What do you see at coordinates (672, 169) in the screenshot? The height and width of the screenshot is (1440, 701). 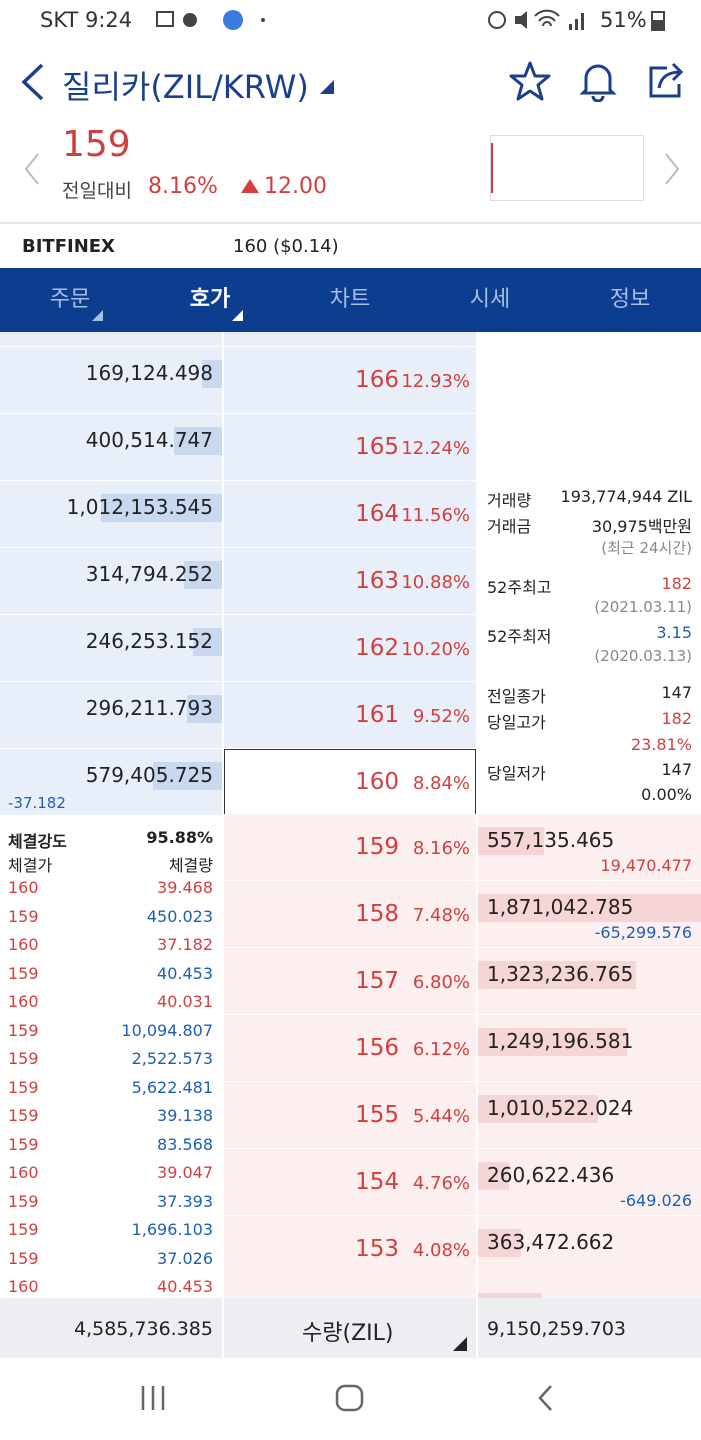 I see `next-arrow` at bounding box center [672, 169].